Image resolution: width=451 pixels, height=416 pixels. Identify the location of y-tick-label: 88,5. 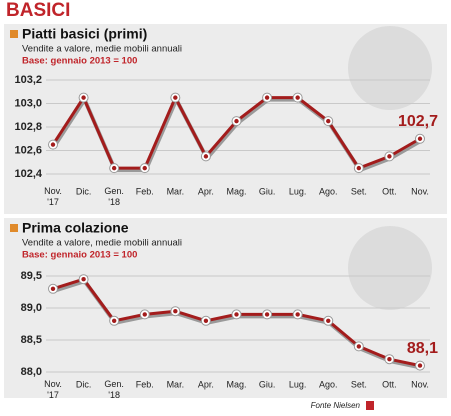
(31, 340).